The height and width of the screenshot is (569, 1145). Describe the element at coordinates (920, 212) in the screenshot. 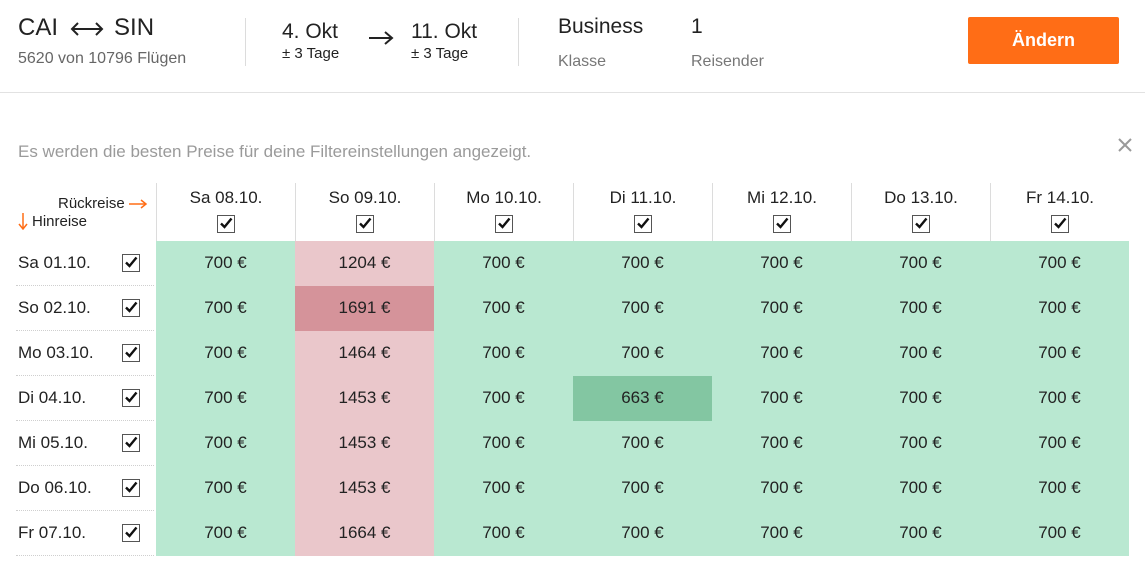

I see `return-date-column-header: Do 13.10.` at that location.